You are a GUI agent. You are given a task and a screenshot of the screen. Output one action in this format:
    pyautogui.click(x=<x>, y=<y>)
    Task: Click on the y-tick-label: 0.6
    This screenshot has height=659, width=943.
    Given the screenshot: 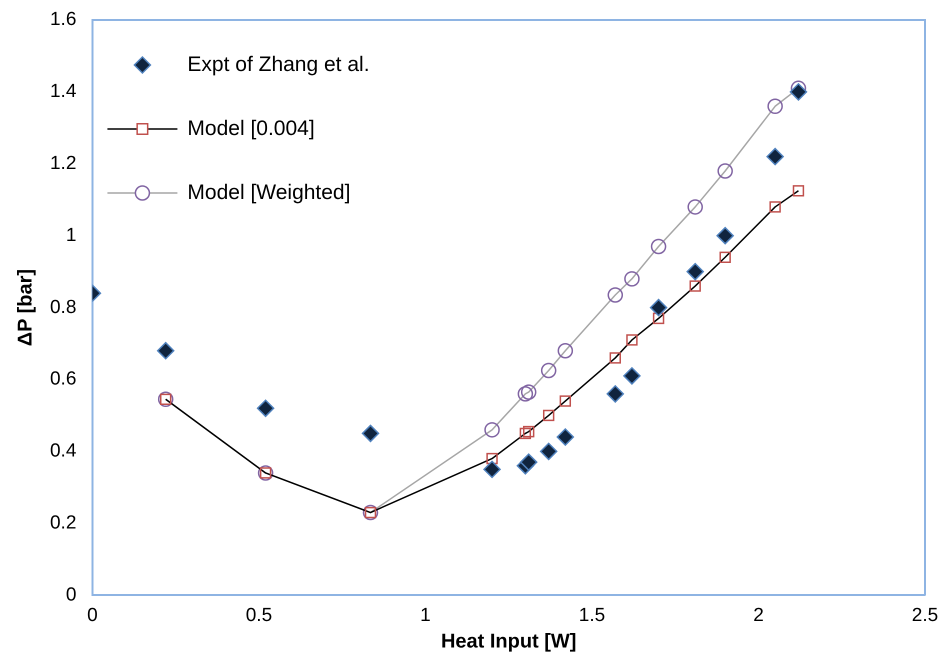 What is the action you would take?
    pyautogui.click(x=63, y=379)
    